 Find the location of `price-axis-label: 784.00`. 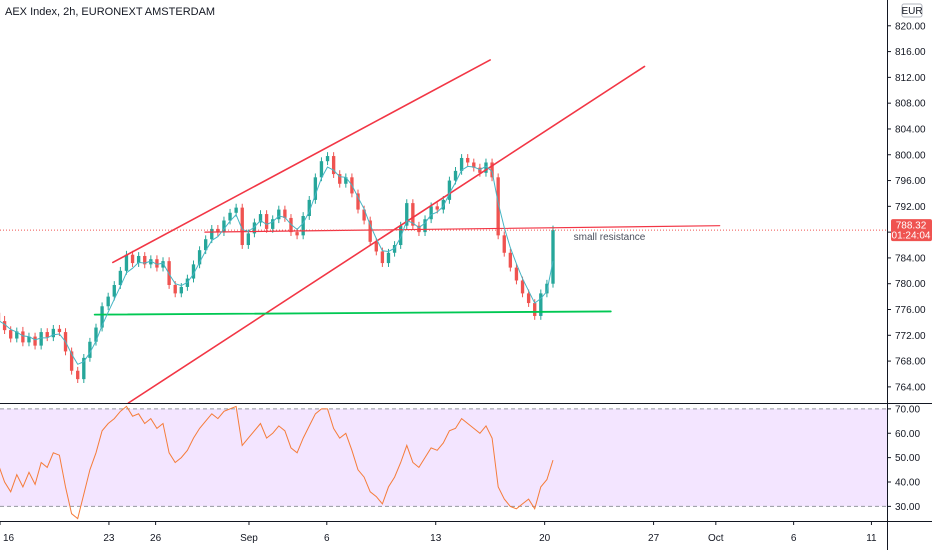

price-axis-label: 784.00 is located at coordinates (910, 258).